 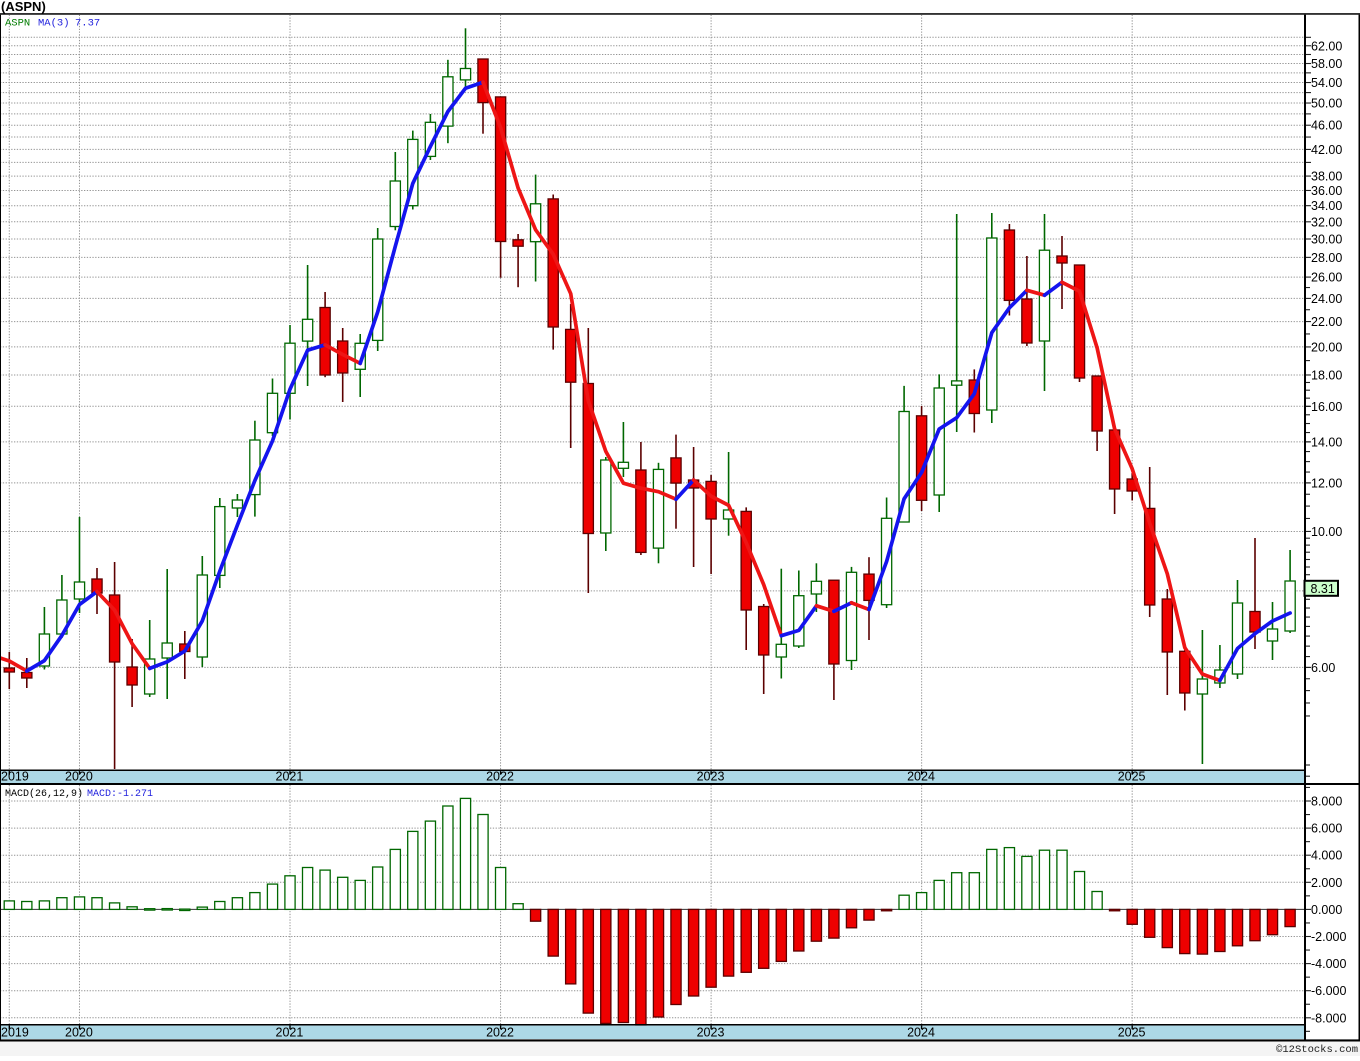 What do you see at coordinates (44, 794) in the screenshot?
I see `svg-text: MACD(26,12,9)` at bounding box center [44, 794].